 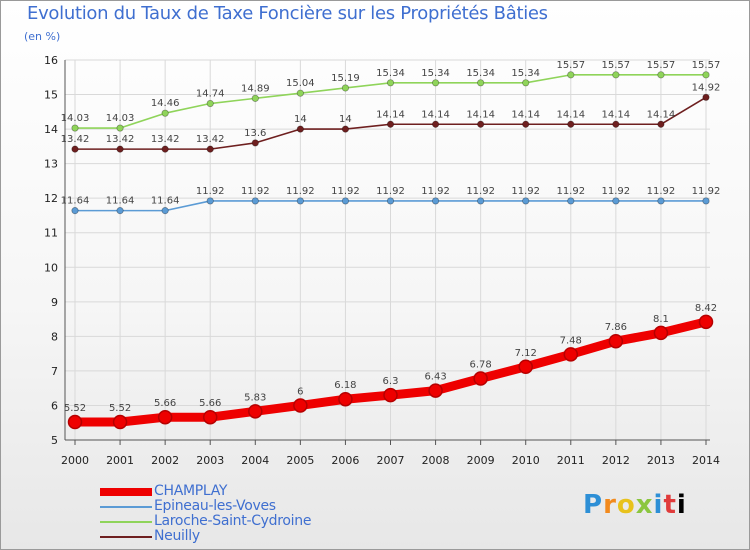 What do you see at coordinates (435, 377) in the screenshot?
I see `data-label: 6.43` at bounding box center [435, 377].